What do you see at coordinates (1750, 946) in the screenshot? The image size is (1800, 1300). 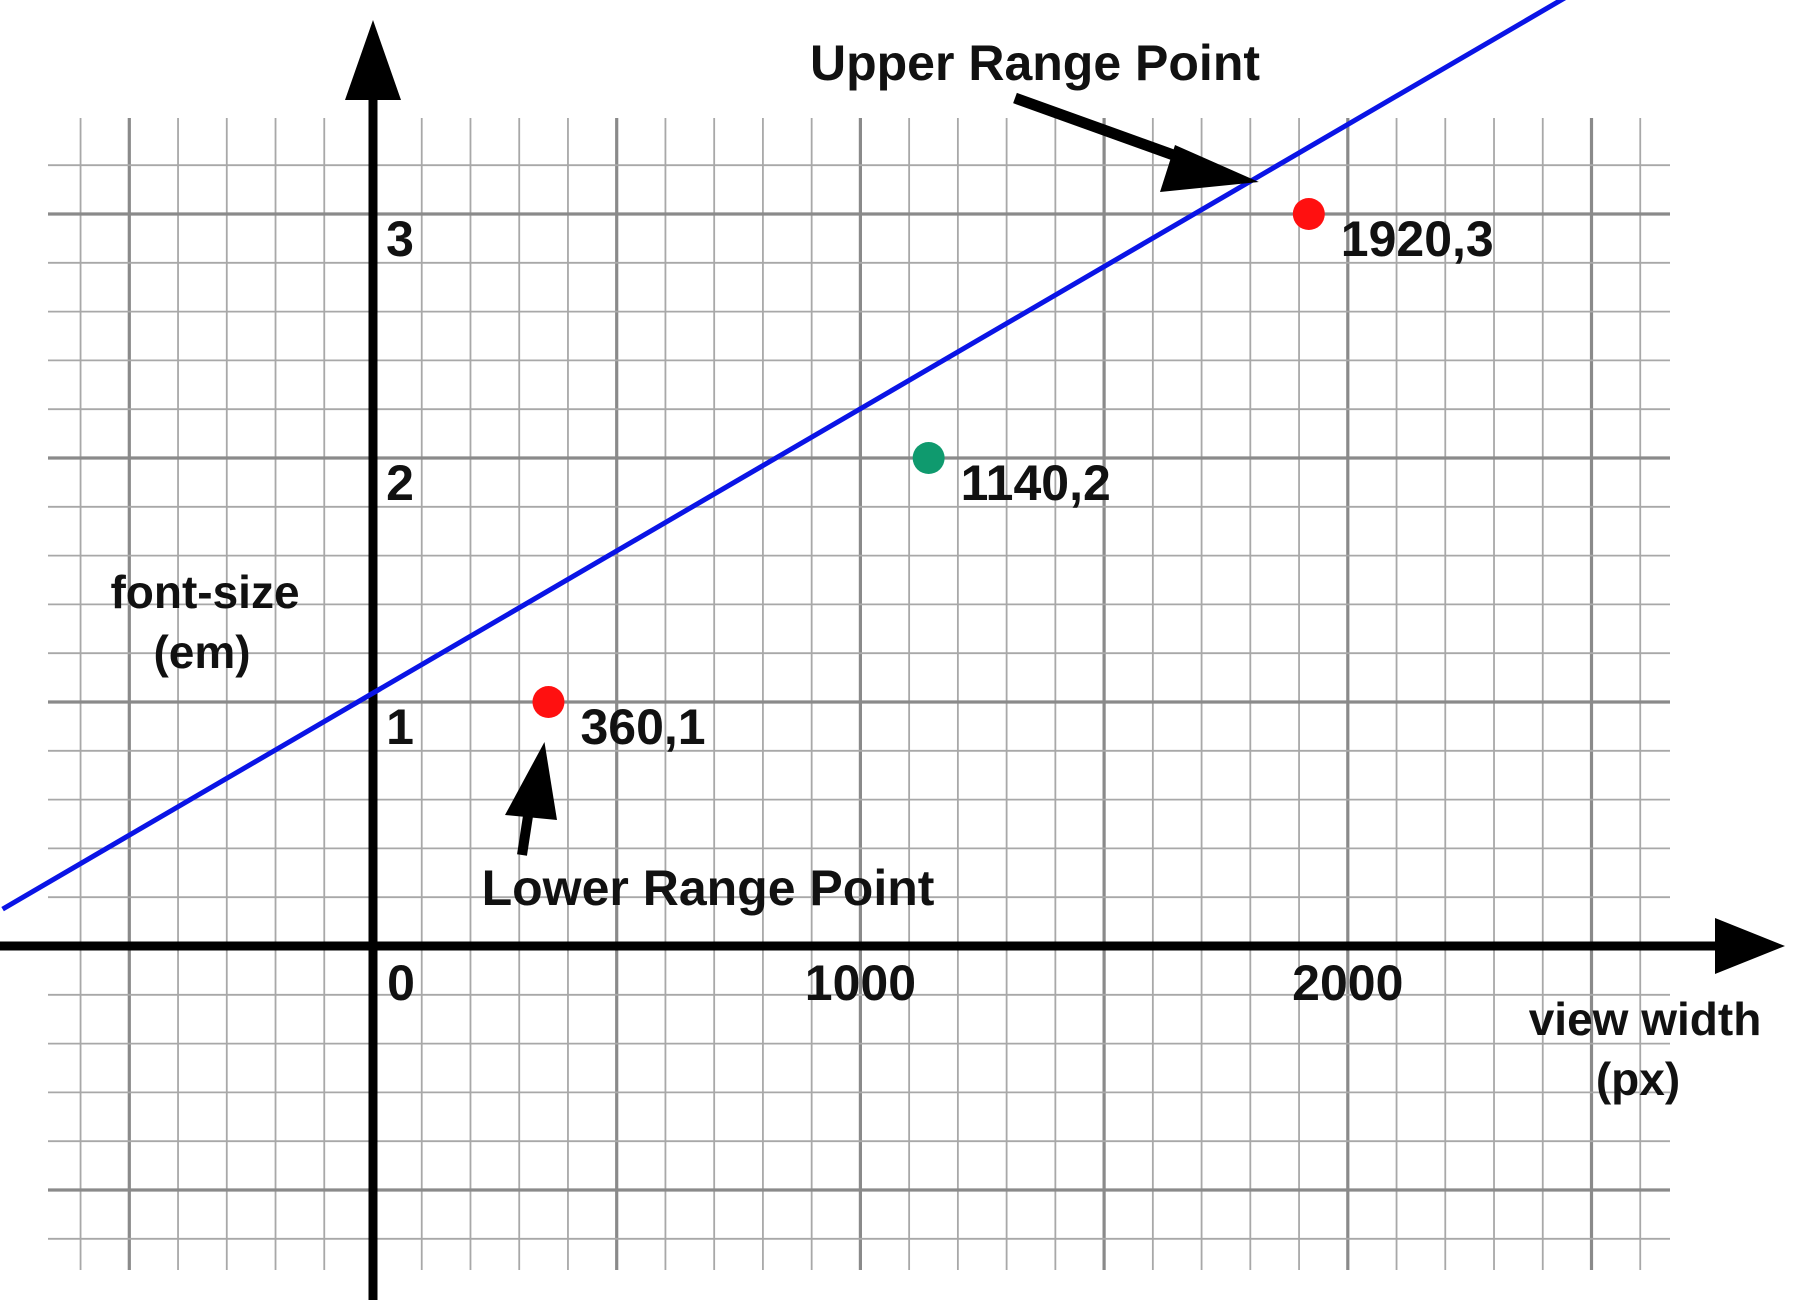 I see `x-axis-arrowhead` at bounding box center [1750, 946].